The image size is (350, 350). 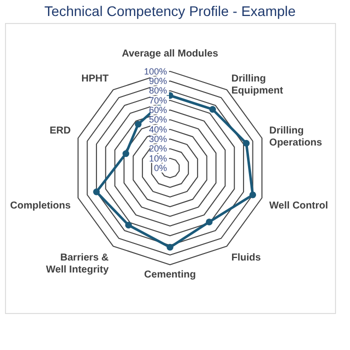 What do you see at coordinates (170, 11) in the screenshot?
I see `chart-title: Technical Competency Profile - Example` at bounding box center [170, 11].